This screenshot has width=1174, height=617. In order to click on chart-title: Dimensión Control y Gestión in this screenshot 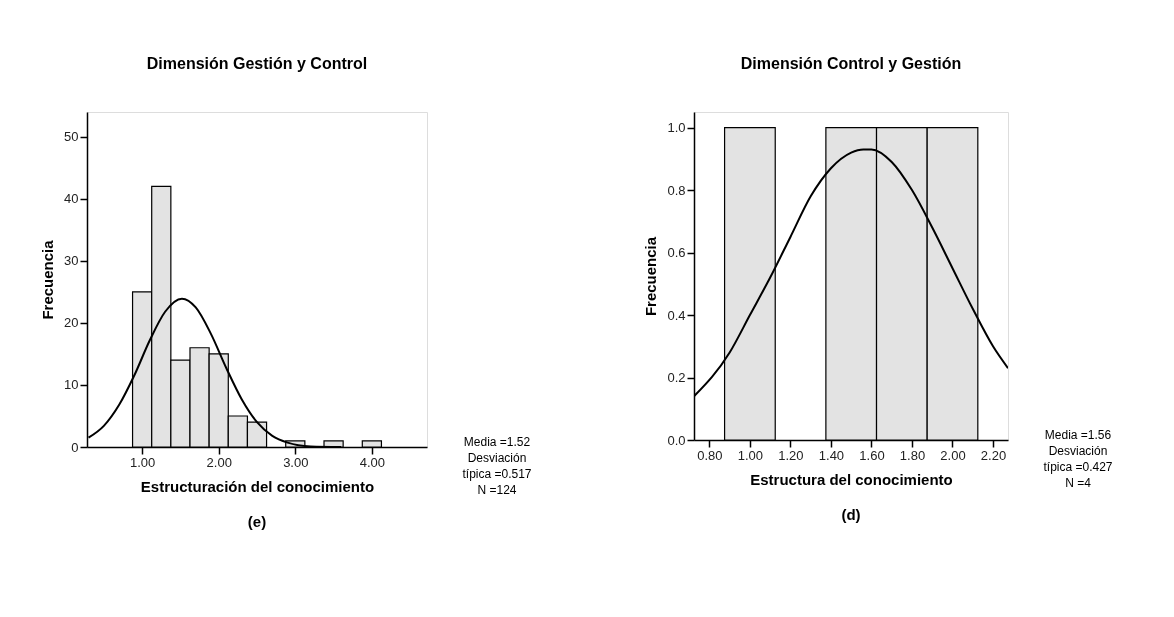, I will do `click(851, 63)`.